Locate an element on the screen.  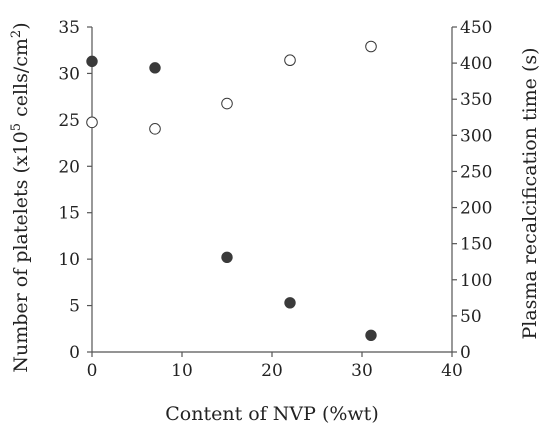
y-left-tick-label: 15 is located at coordinates (69, 214).